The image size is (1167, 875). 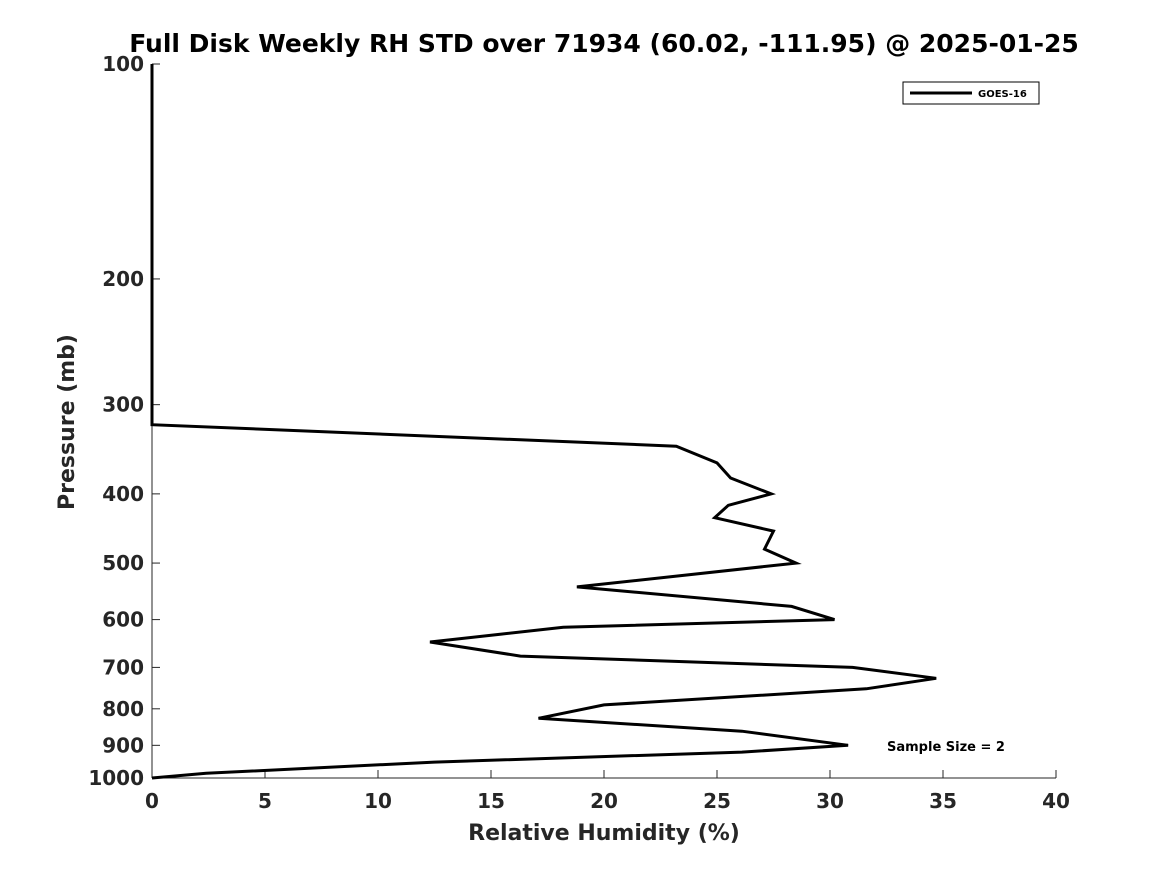 What do you see at coordinates (123, 405) in the screenshot?
I see `y-tick-label: 300` at bounding box center [123, 405].